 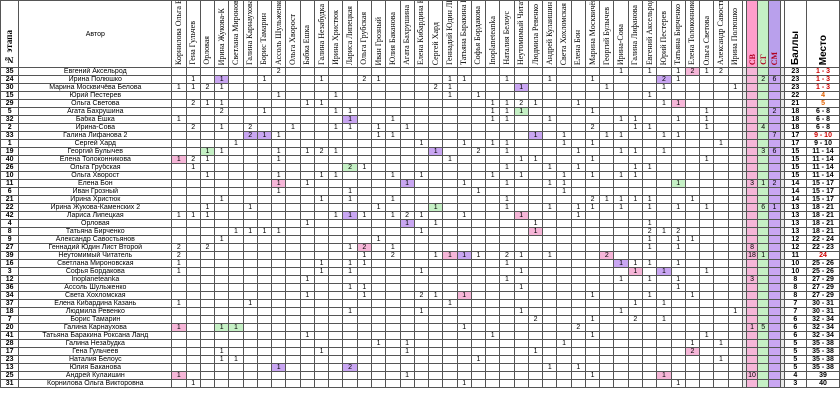 What do you see at coordinates (95, 383) in the screenshot?
I see `author-name-cell: Корнилова Ольга Викторовна` at bounding box center [95, 383].